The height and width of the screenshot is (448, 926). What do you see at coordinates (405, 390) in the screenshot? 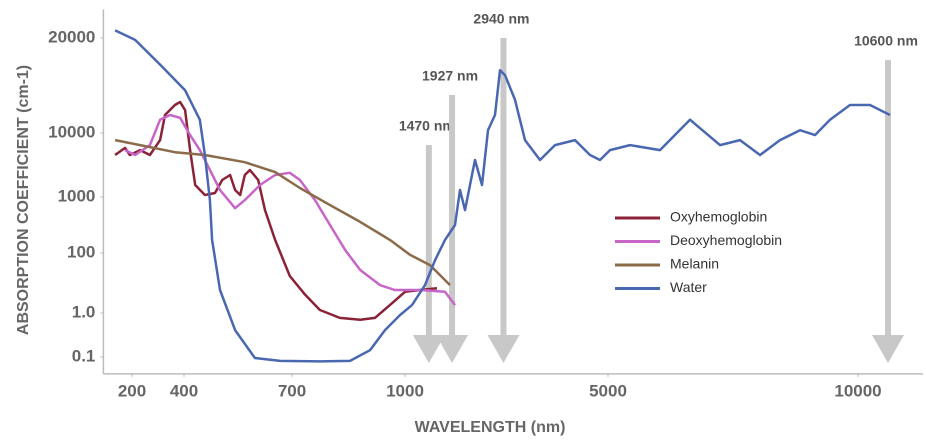
I see `x-tick-label: 1000` at bounding box center [405, 390].